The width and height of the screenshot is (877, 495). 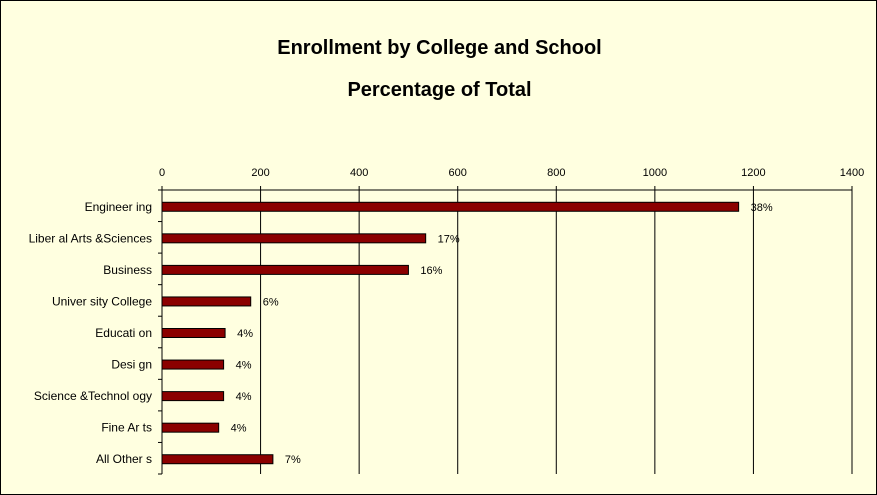 I want to click on chart-title: Enrollment by College and School, so click(x=439, y=48).